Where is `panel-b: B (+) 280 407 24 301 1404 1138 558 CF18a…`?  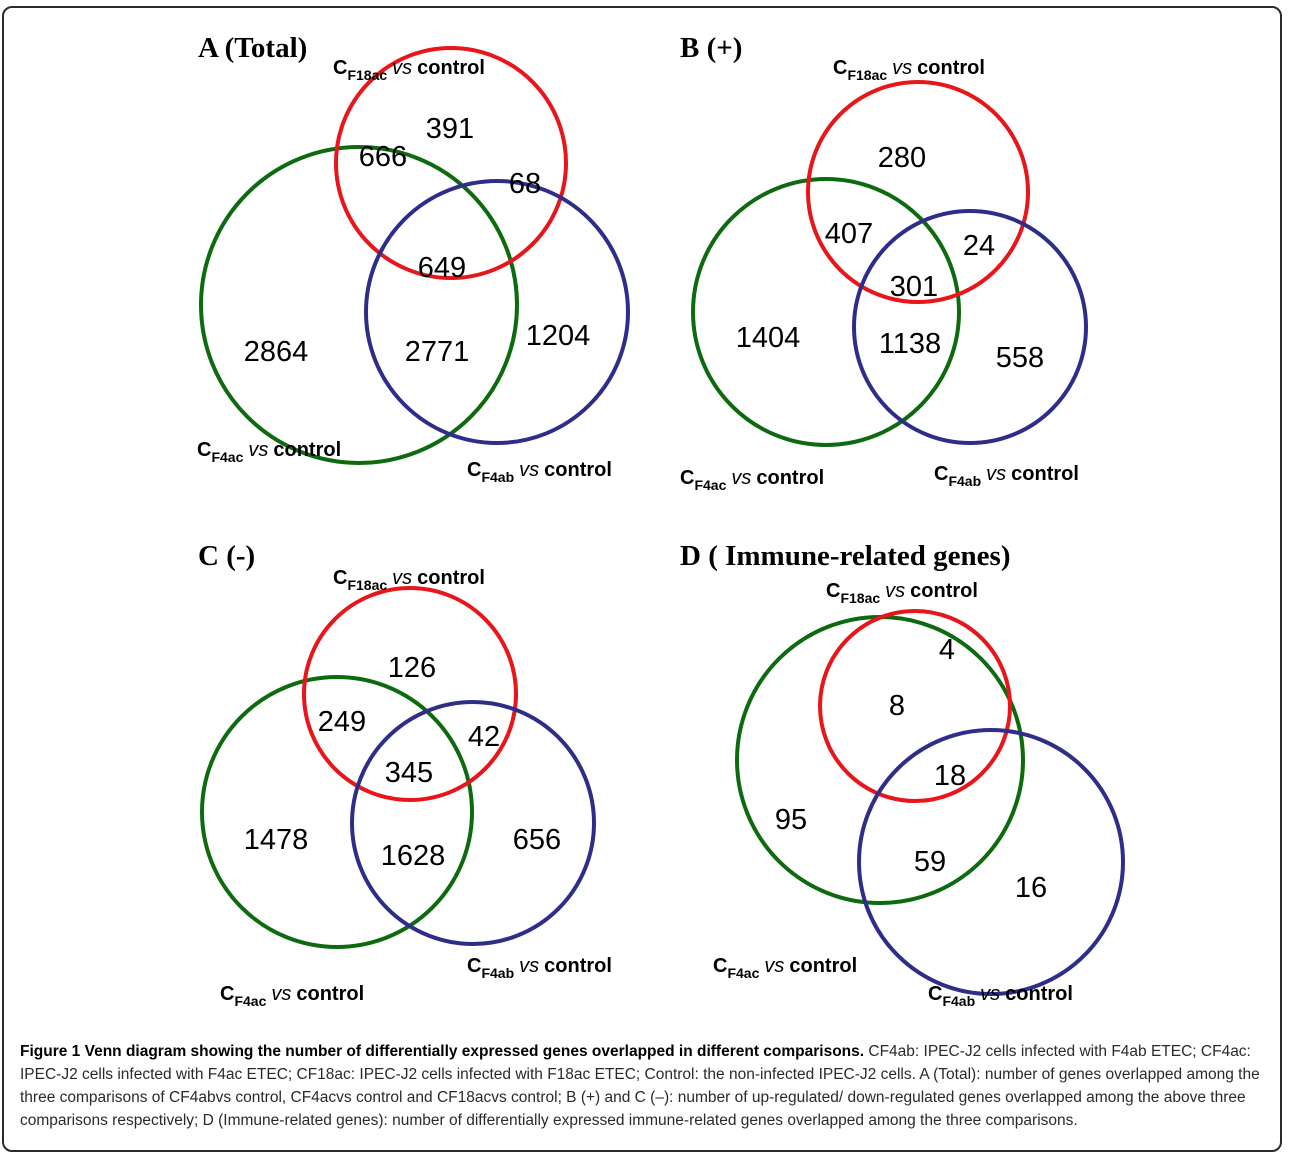 panel-b: B (+) 280 407 24 301 1404 1138 558 CF18a… is located at coordinates (884, 262).